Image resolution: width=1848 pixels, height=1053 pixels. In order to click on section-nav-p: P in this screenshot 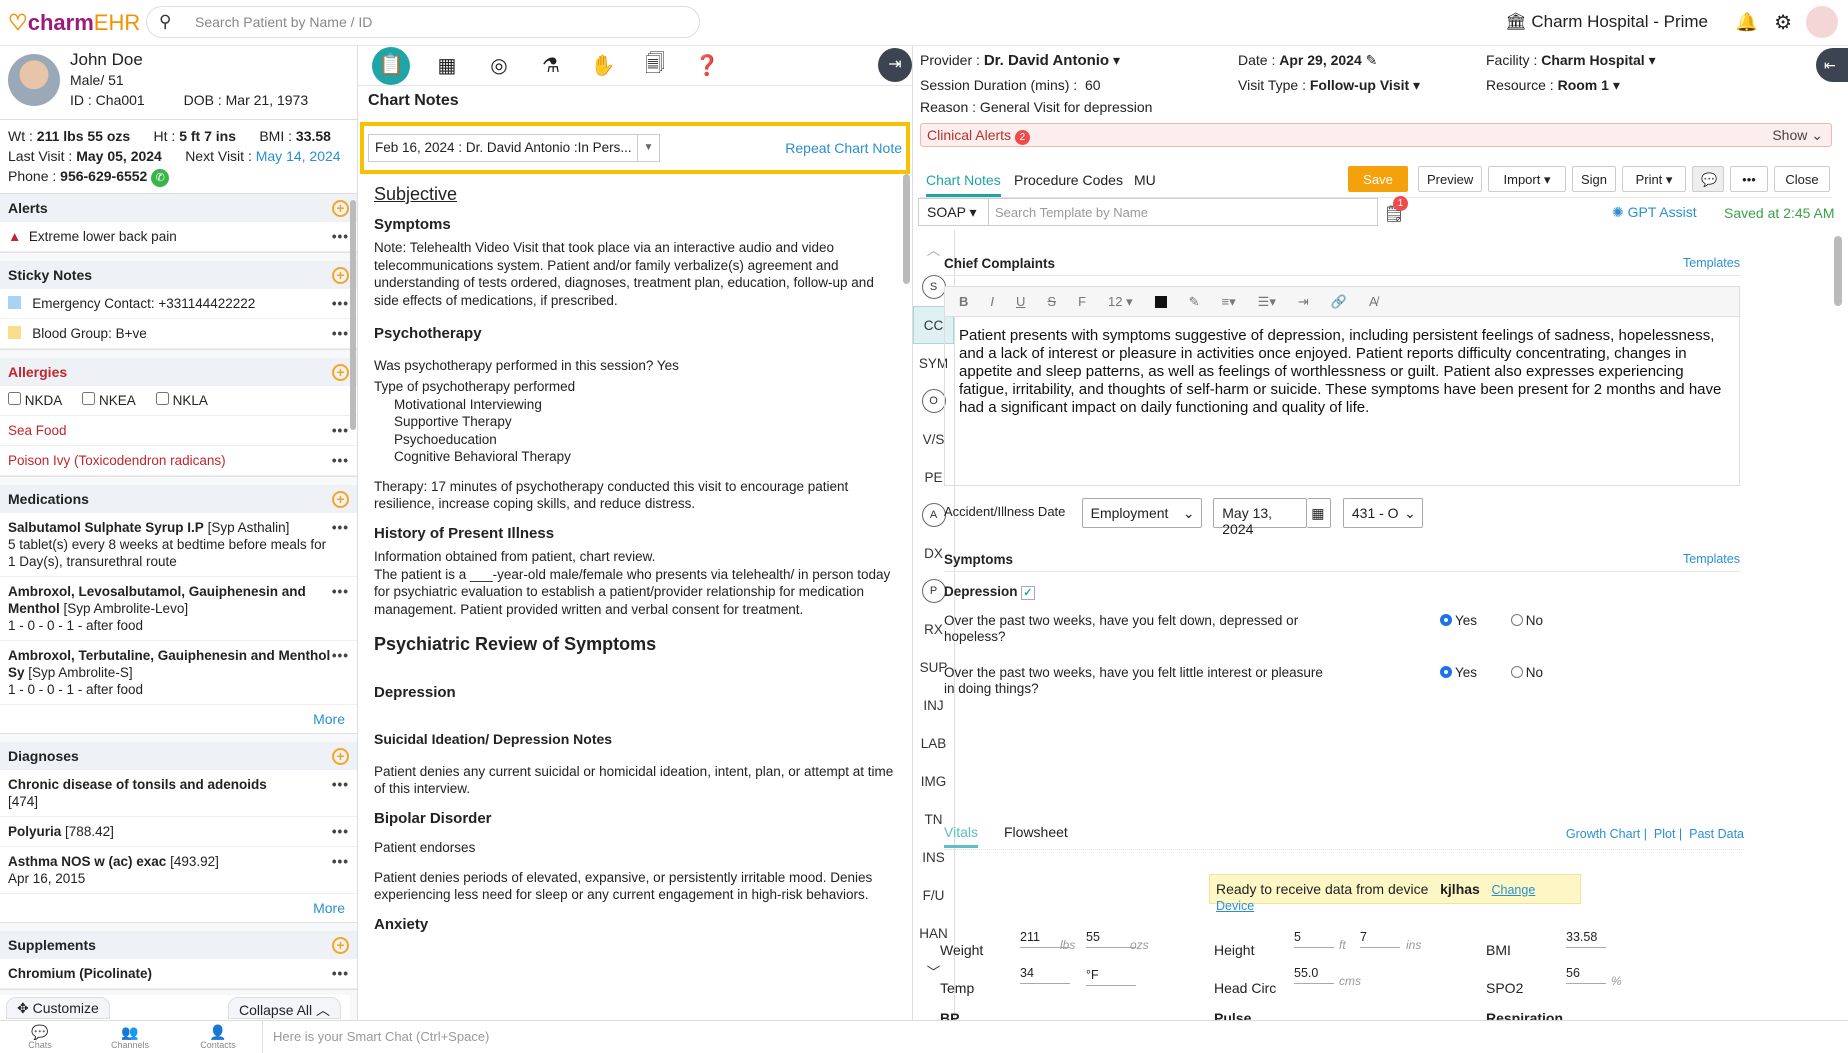, I will do `click(933, 591)`.